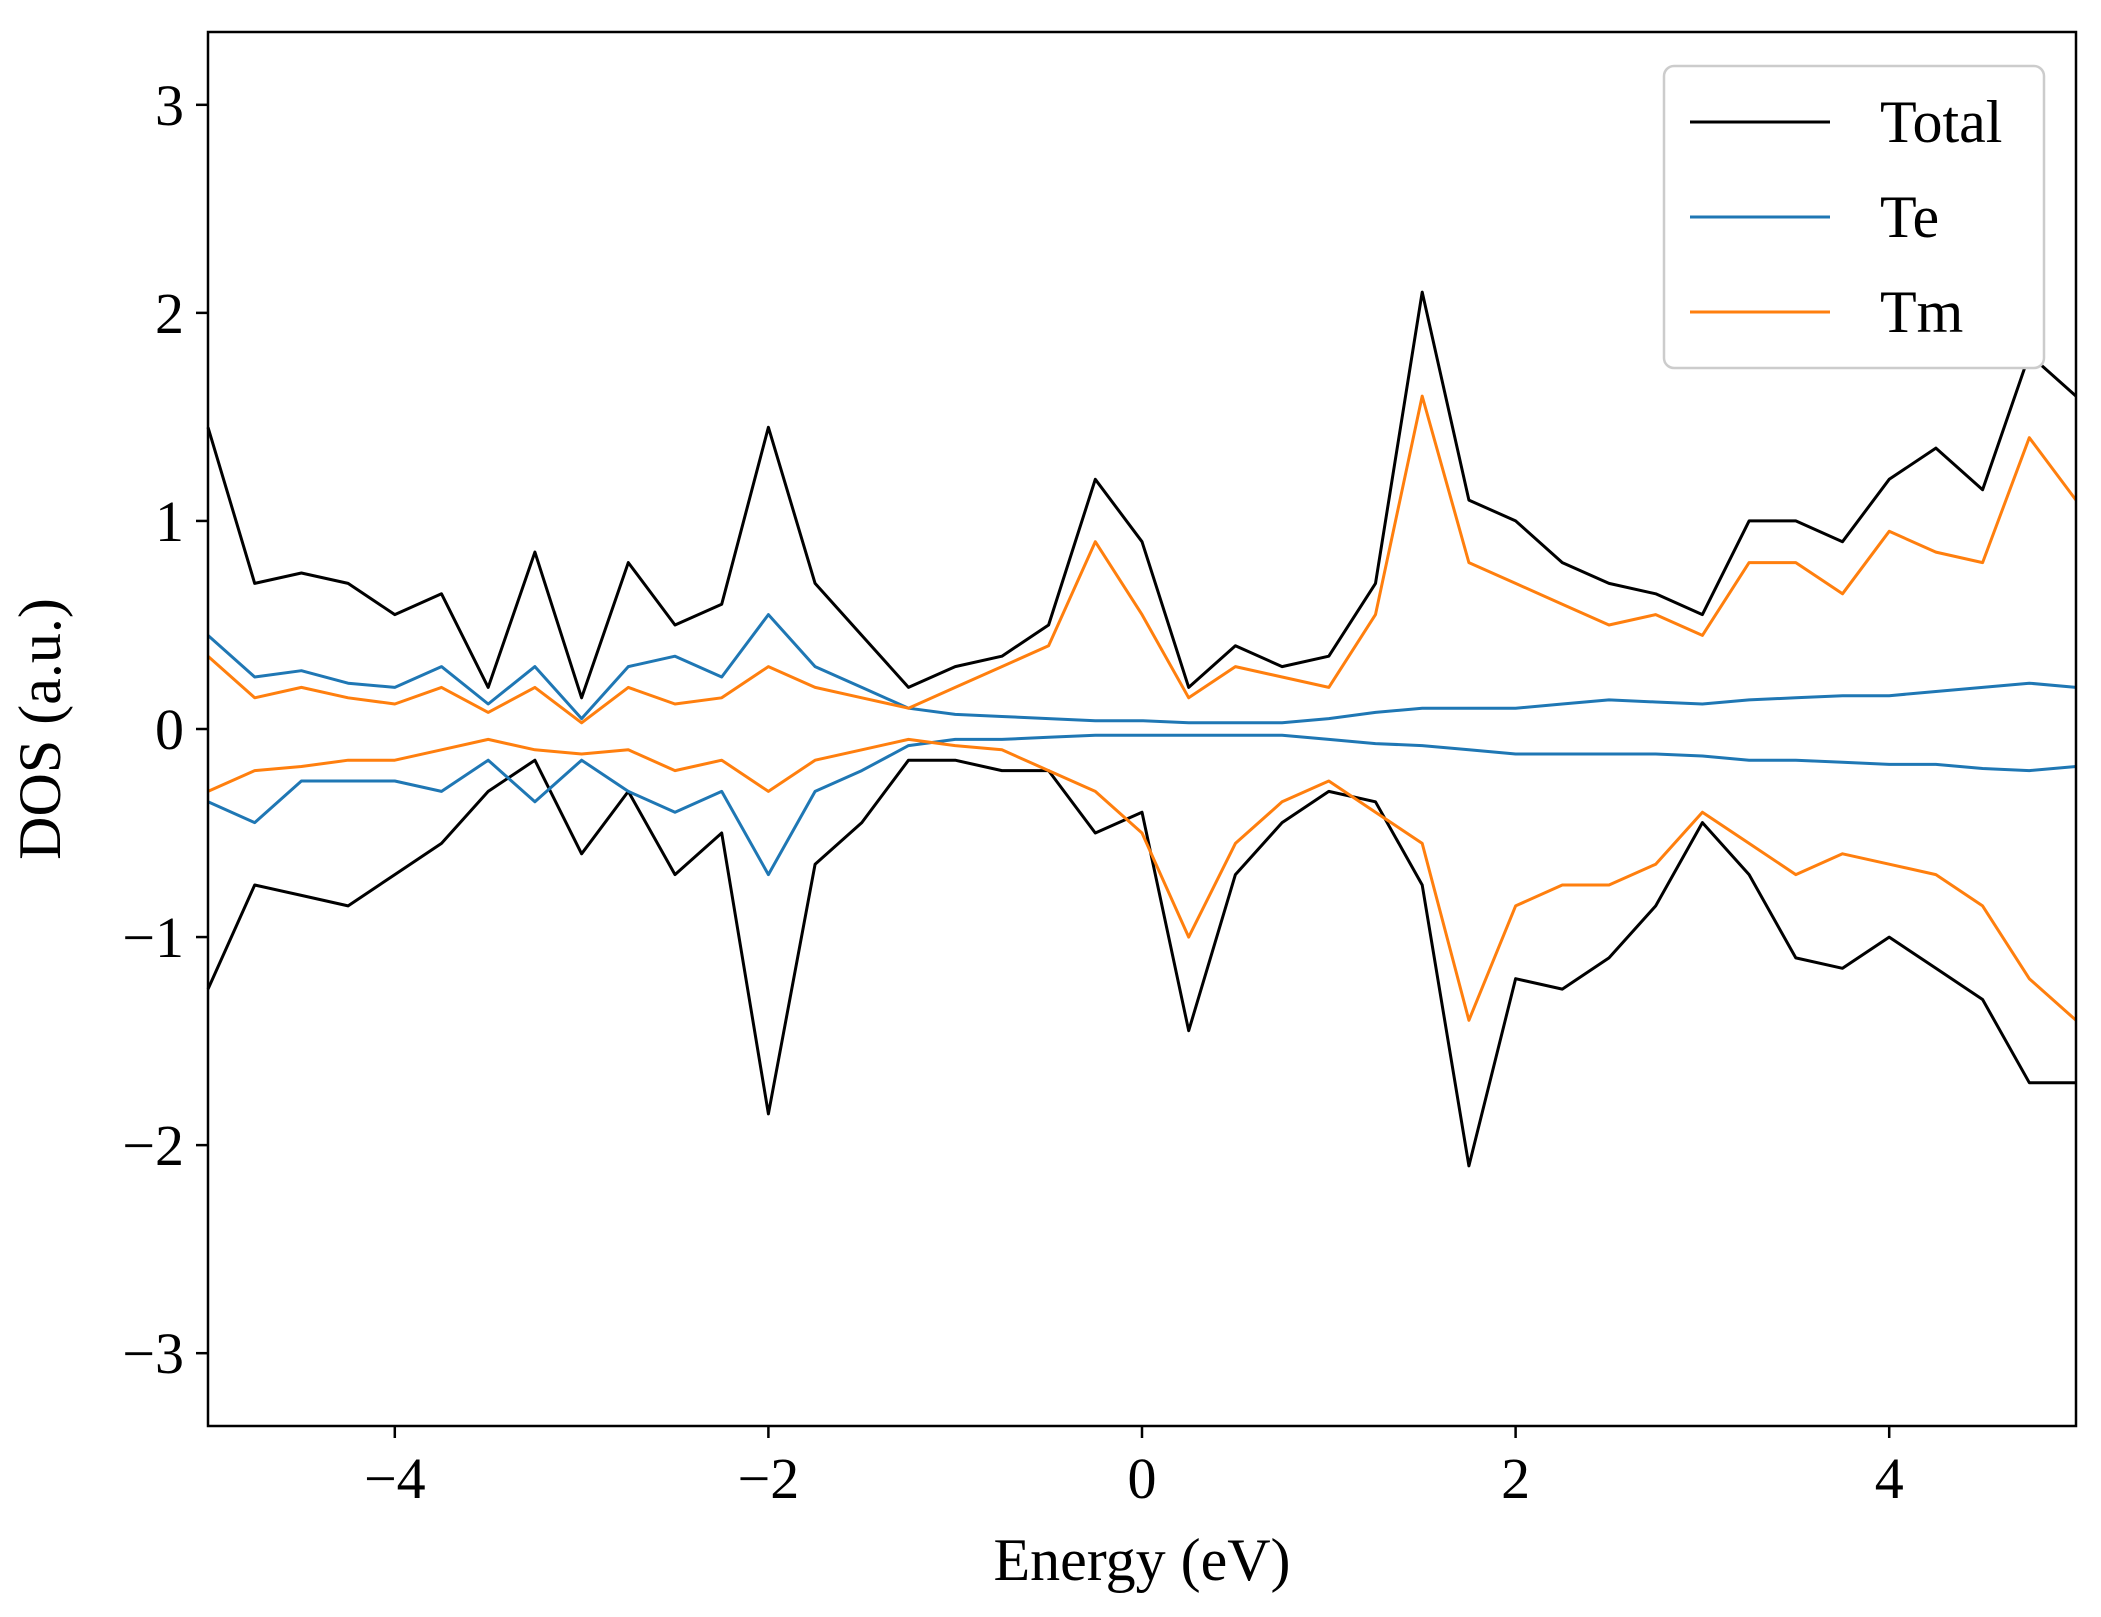  Describe the element at coordinates (40, 729) in the screenshot. I see `y-axis-label: DOS (a.u.)` at that location.